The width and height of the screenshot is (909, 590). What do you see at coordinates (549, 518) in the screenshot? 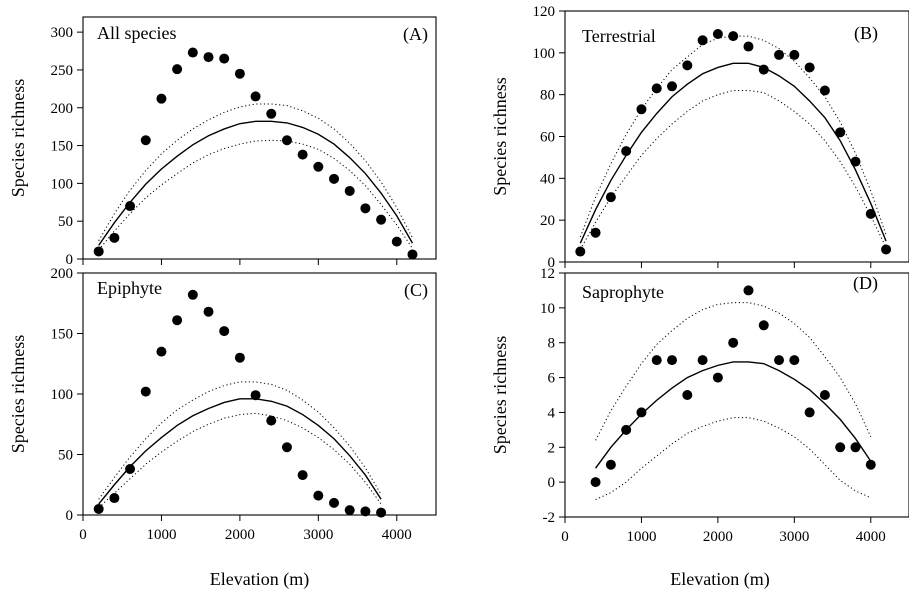
I see `y-tick-label: -2` at bounding box center [549, 518].